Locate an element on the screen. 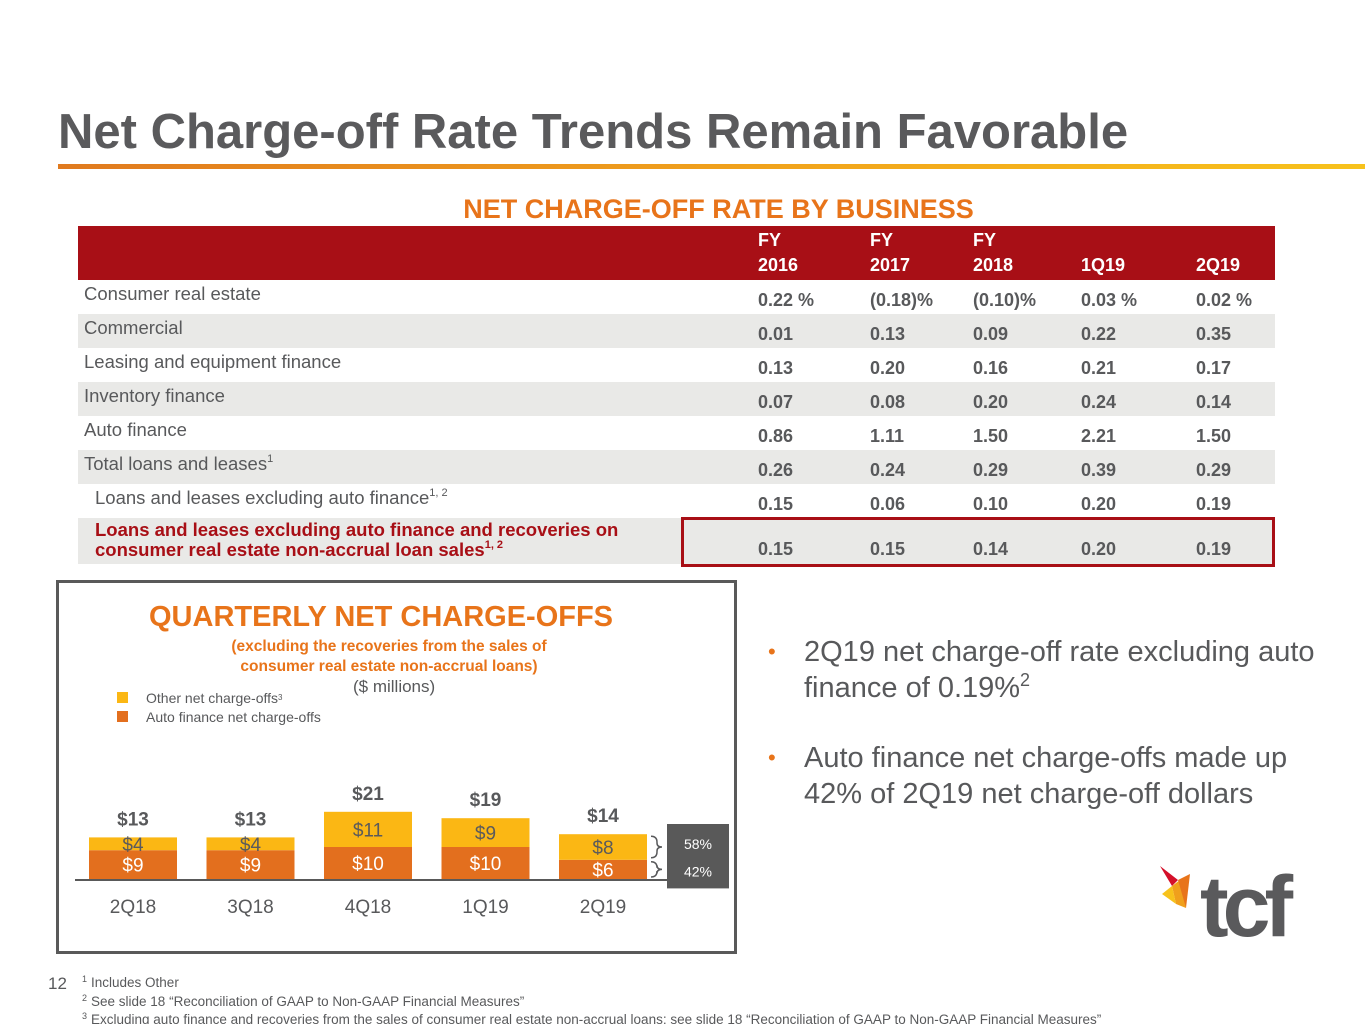 The height and width of the screenshot is (1024, 1365). cell-value: 0.16 is located at coordinates (991, 368).